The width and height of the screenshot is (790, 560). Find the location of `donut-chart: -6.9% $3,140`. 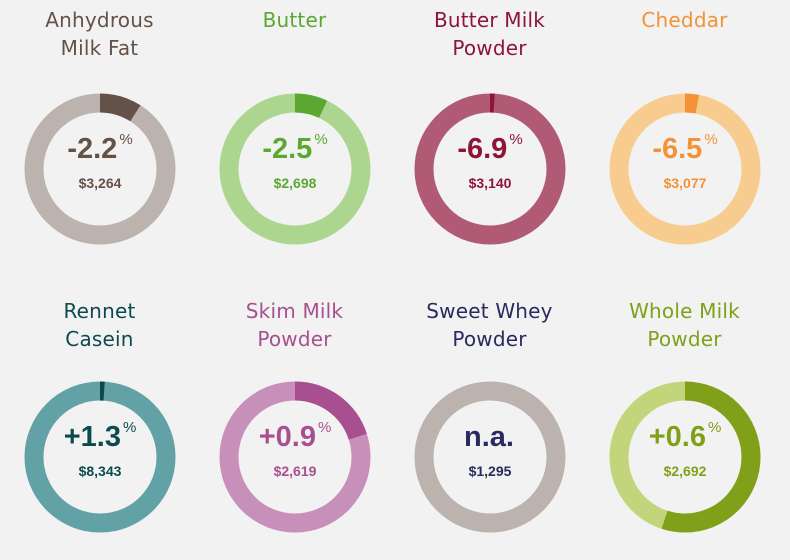

donut-chart: -6.9% $3,140 is located at coordinates (490, 169).